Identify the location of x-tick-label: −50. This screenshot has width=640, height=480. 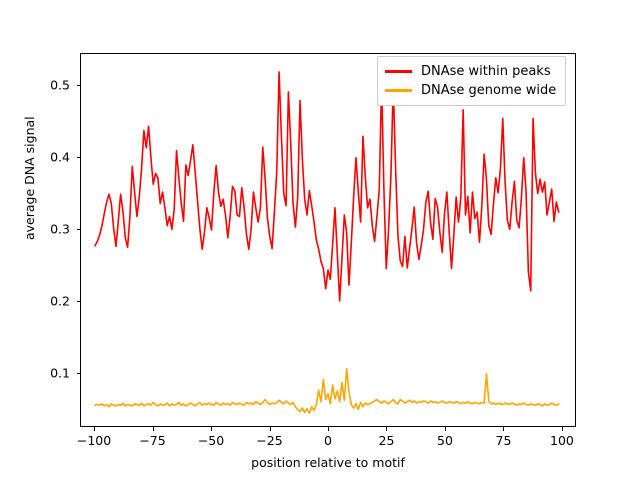
(211, 440).